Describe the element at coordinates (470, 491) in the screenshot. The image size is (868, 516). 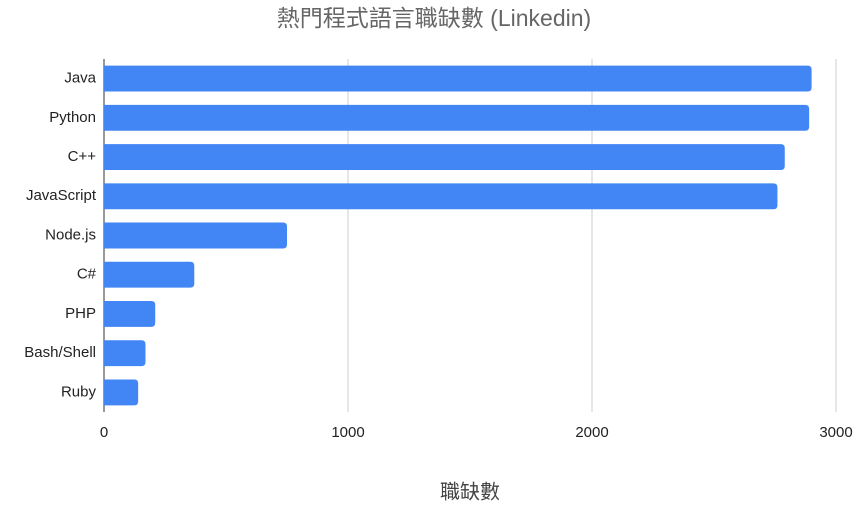
I see `x-axis-label: 職缺數` at that location.